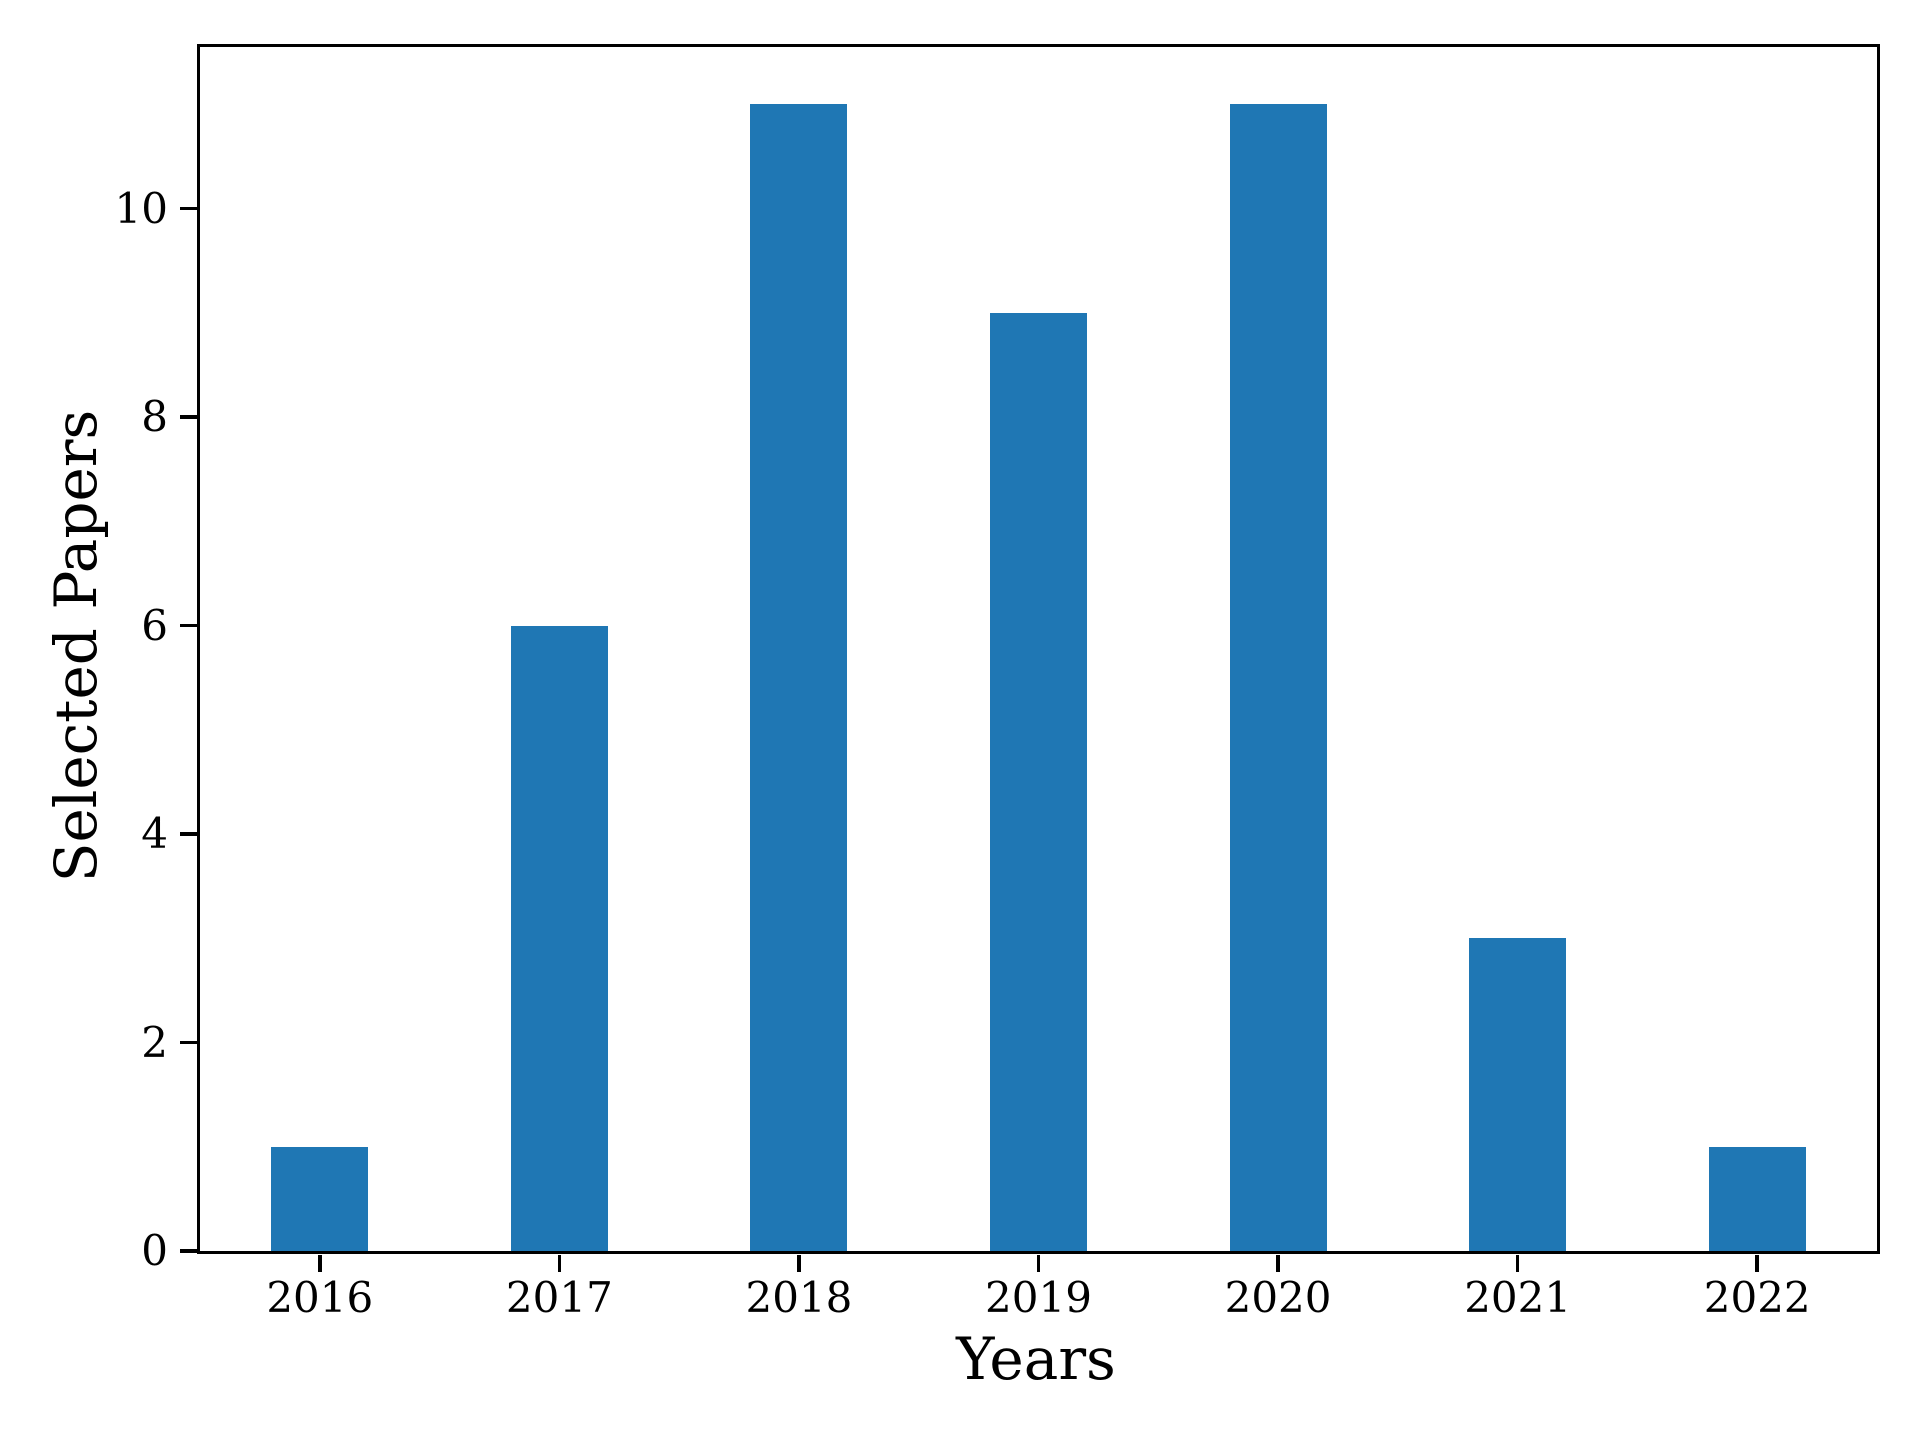 This screenshot has height=1440, width=1920. What do you see at coordinates (799, 1297) in the screenshot?
I see `x-tick-label-2018: 2018` at bounding box center [799, 1297].